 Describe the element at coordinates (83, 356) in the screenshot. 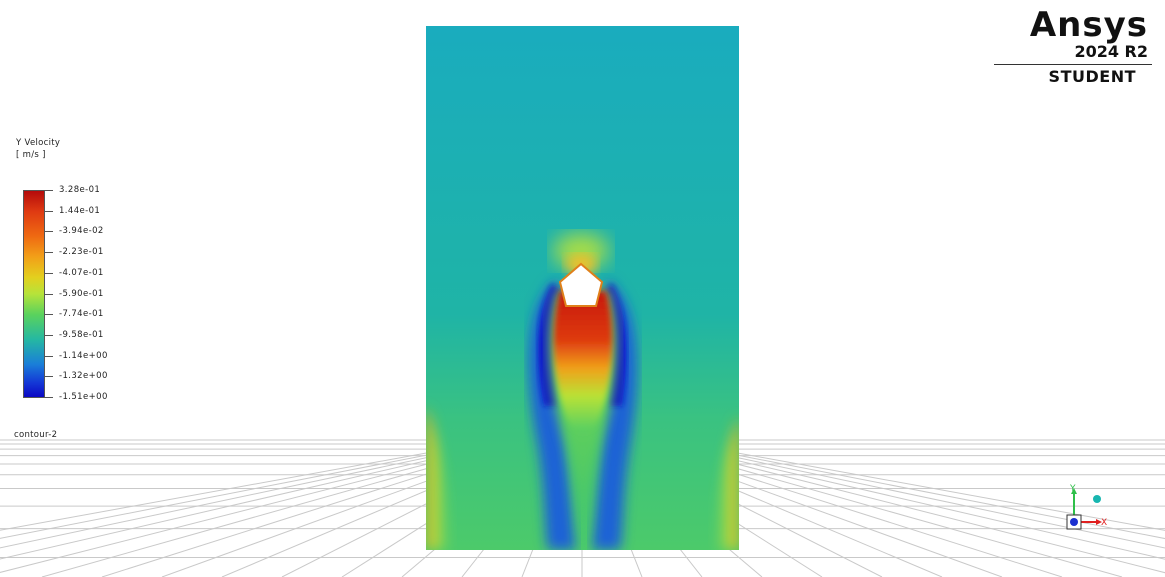

I see `colorbar-tick-label: -1.14e+00` at that location.